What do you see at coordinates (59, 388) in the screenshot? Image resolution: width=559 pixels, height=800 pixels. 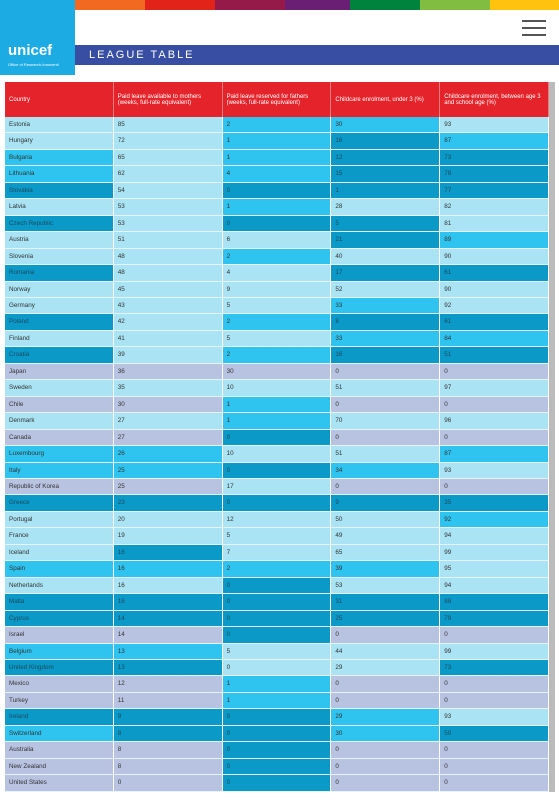 I see `country-cell: Sweden` at bounding box center [59, 388].